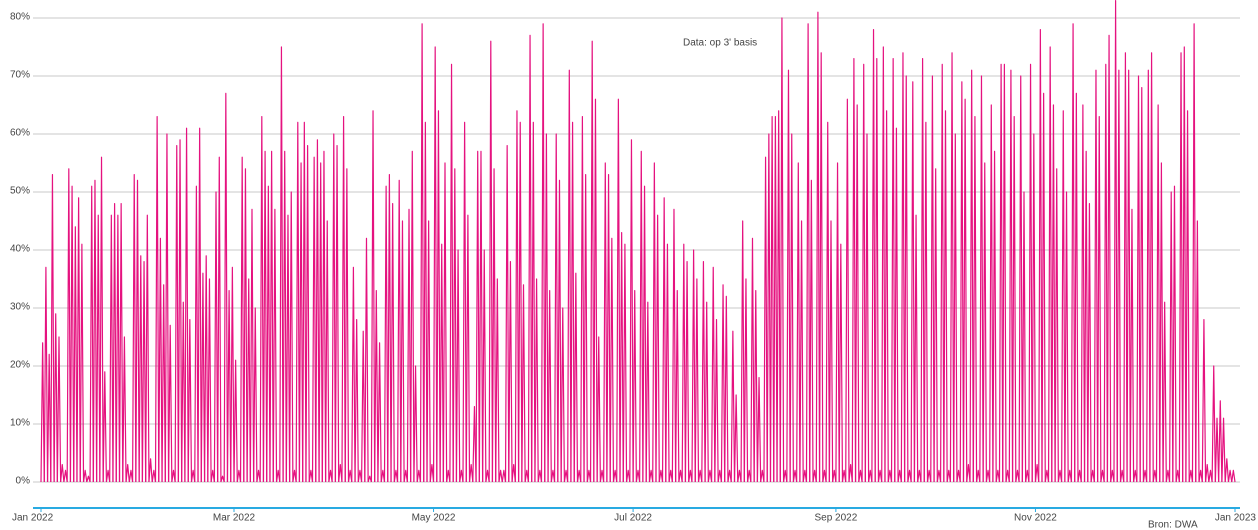 The height and width of the screenshot is (530, 1258). I want to click on y-tick-label: 20%, so click(20, 365).